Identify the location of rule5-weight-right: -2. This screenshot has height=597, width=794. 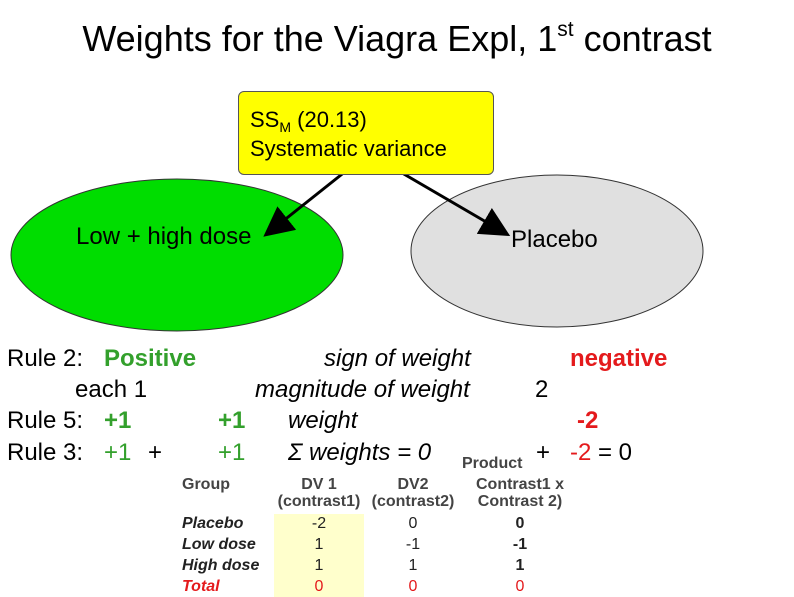
(588, 420).